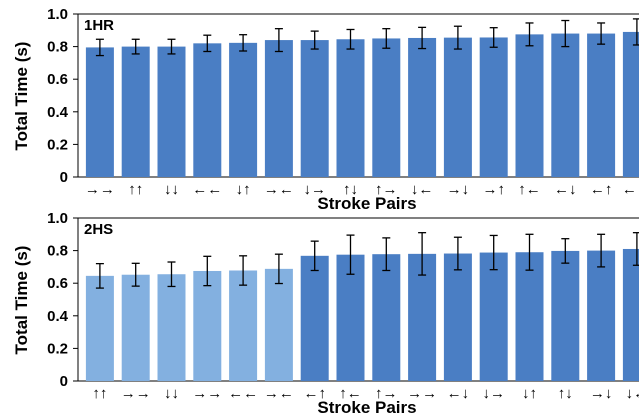 The image size is (639, 417). What do you see at coordinates (630, 189) in the screenshot?
I see `x-tick-label: ←→` at bounding box center [630, 189].